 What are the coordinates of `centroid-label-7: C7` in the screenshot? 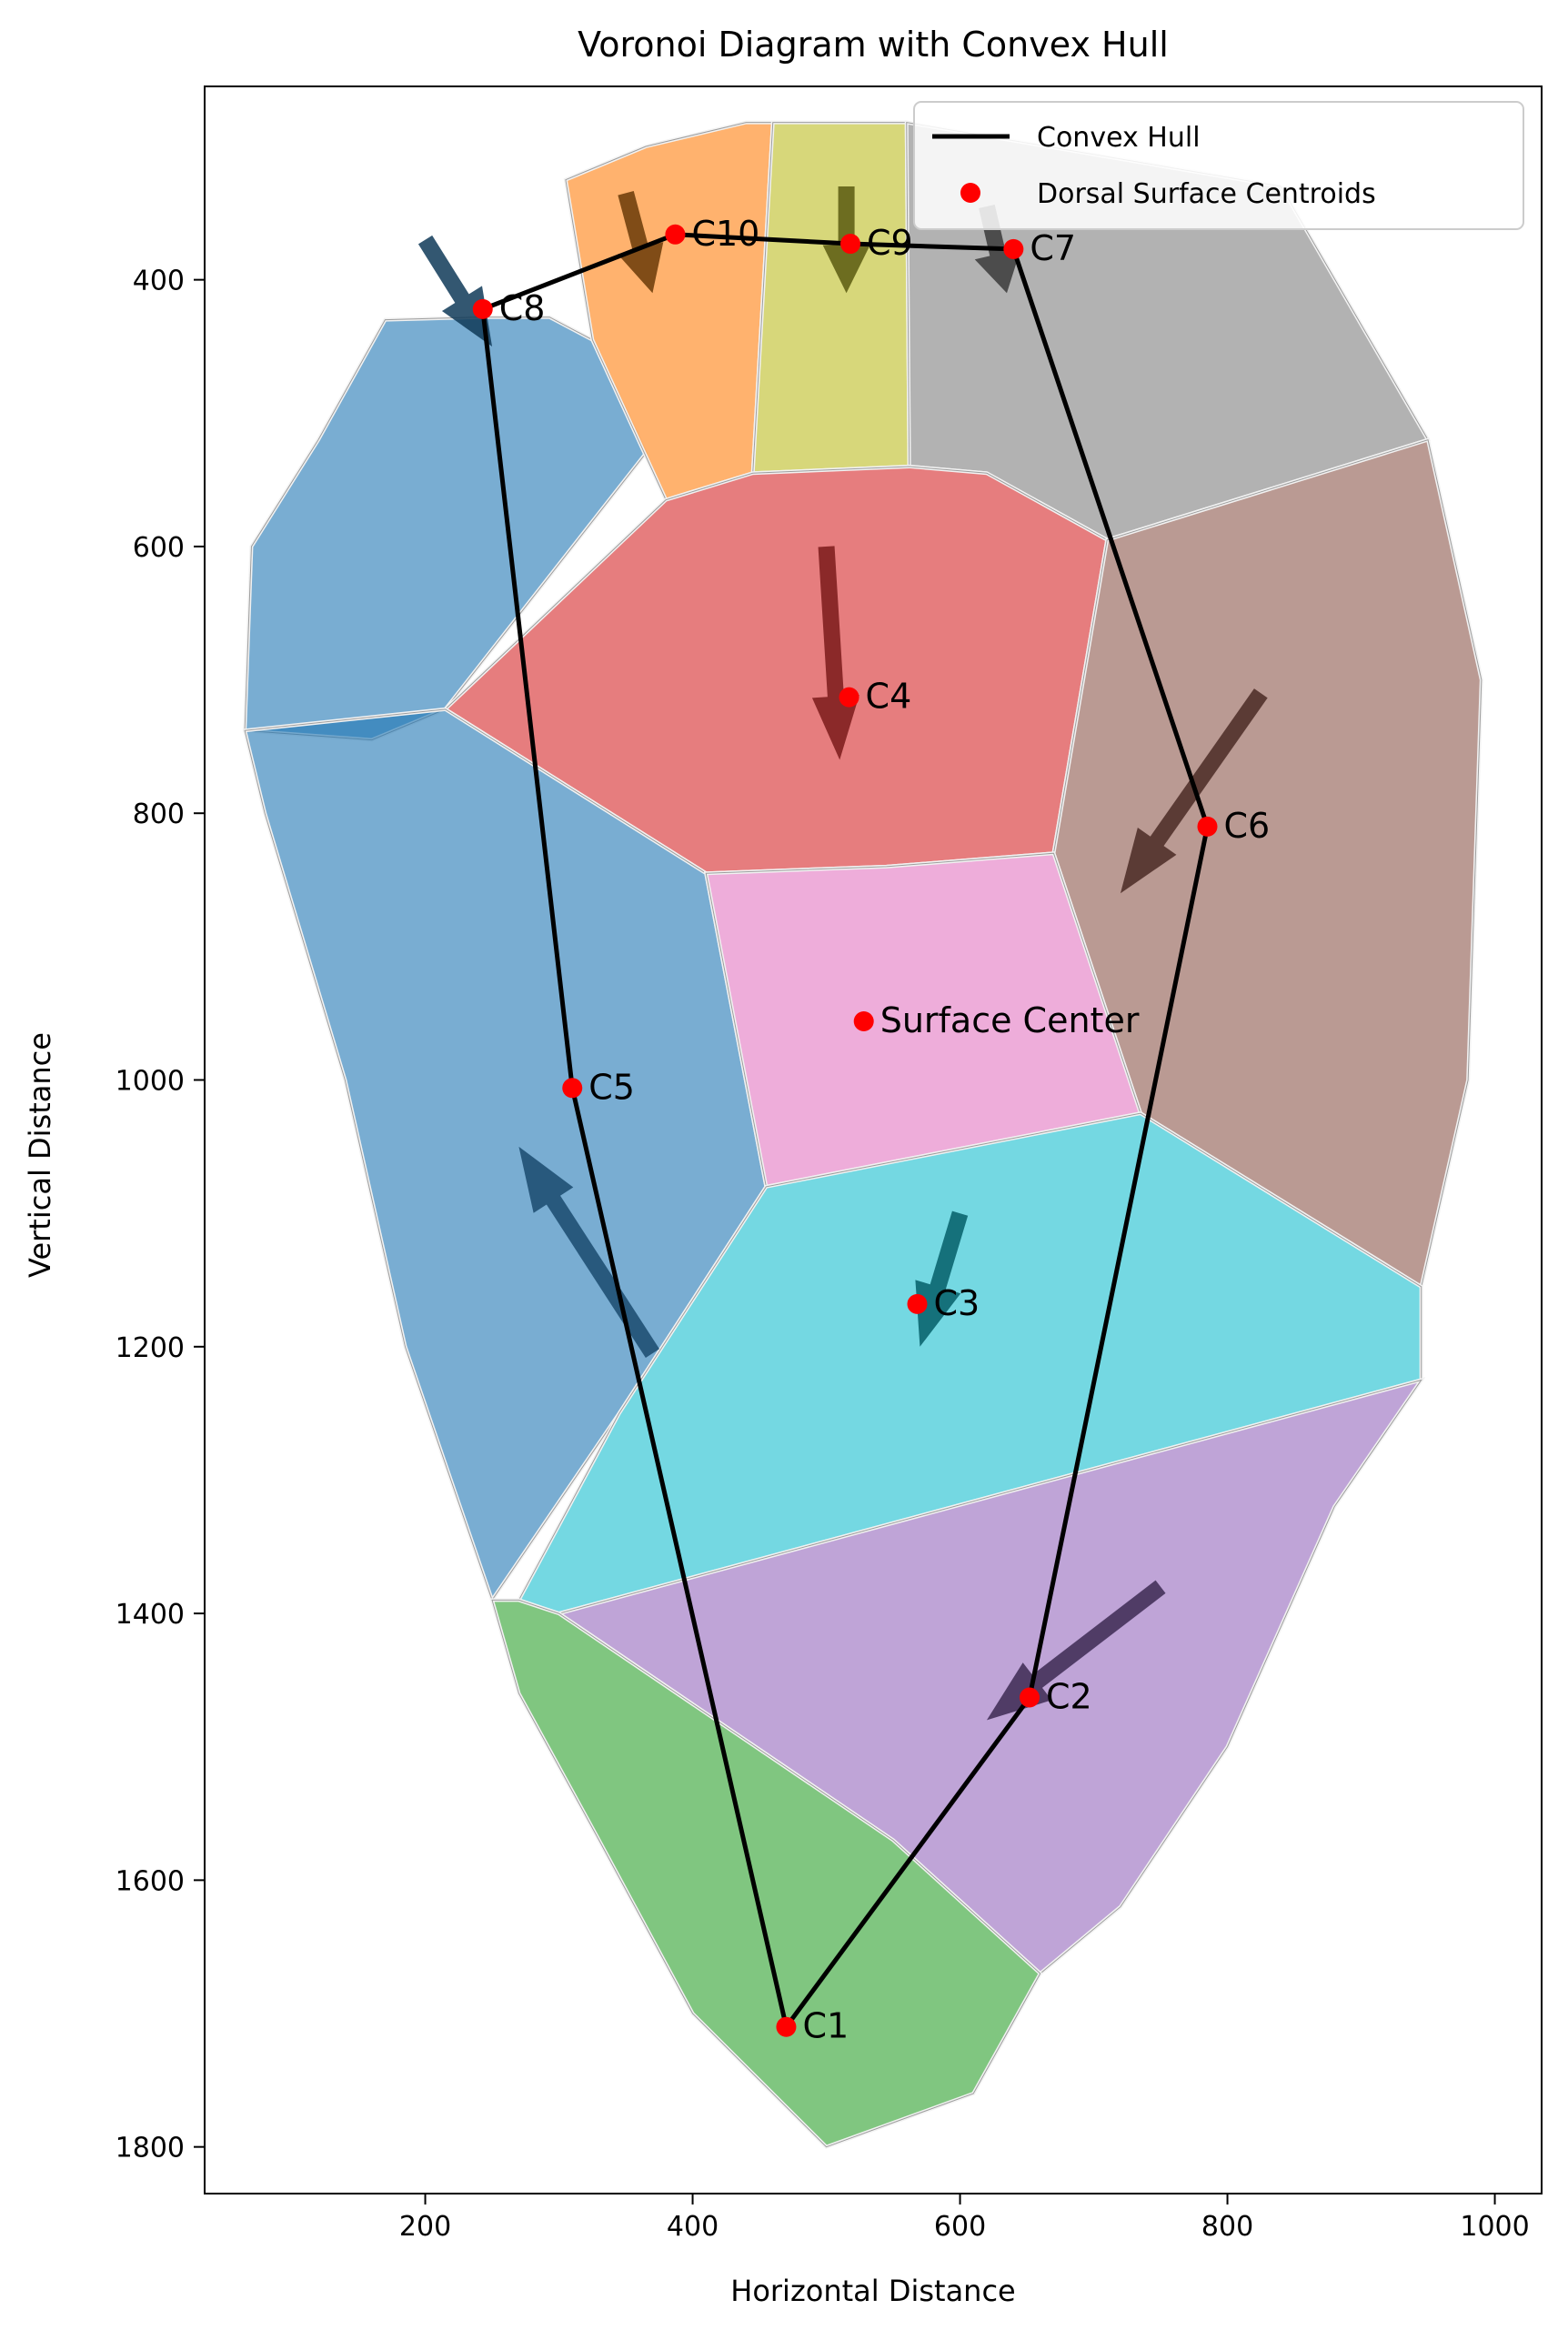 It's located at (1053, 248).